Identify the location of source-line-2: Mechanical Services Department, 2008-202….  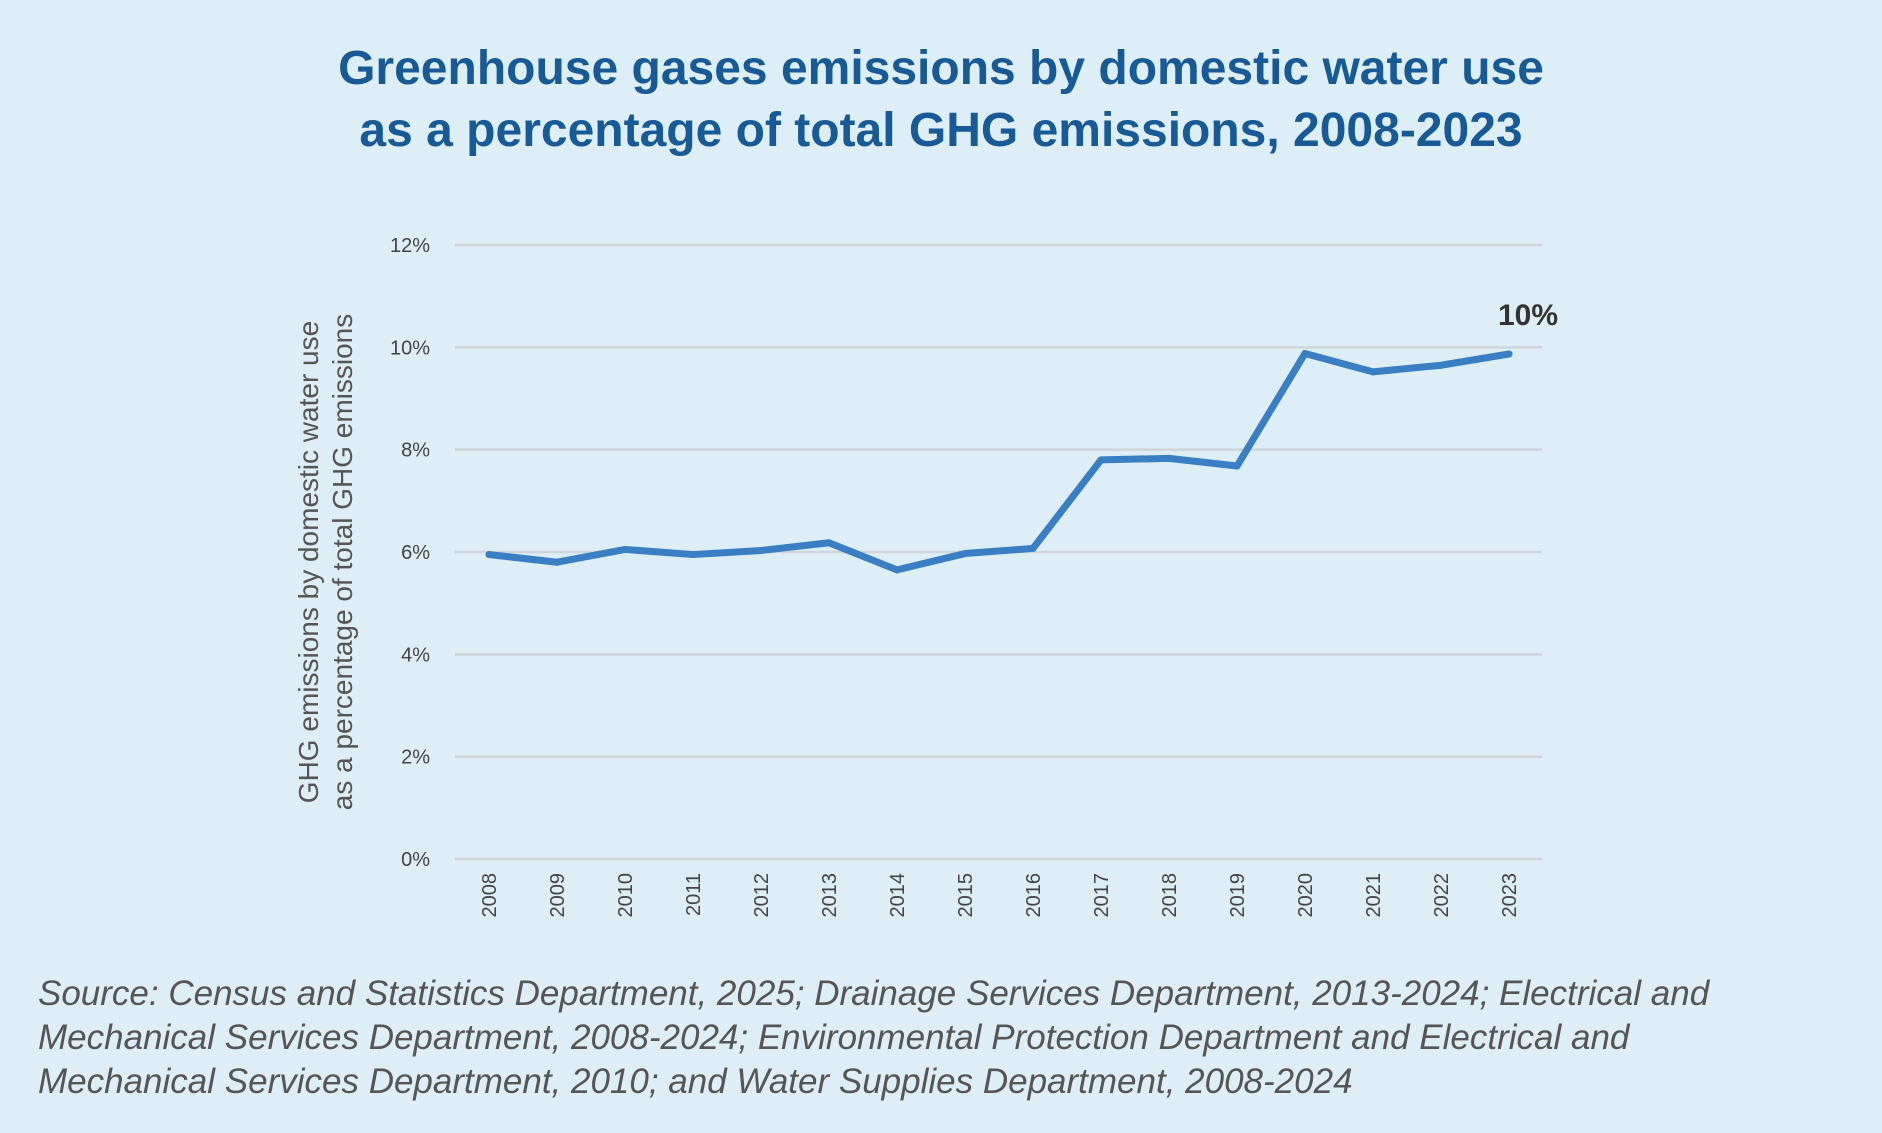
(834, 1037).